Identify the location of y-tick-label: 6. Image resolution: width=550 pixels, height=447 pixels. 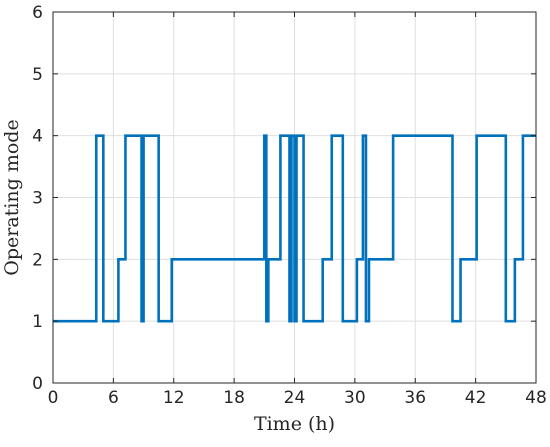
(37, 13).